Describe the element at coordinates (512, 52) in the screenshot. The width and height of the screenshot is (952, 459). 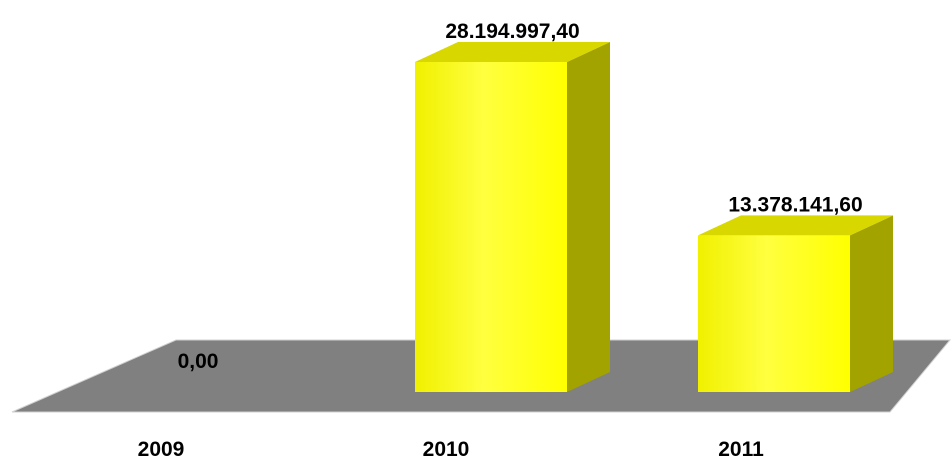
I see `bar-top-2010` at that location.